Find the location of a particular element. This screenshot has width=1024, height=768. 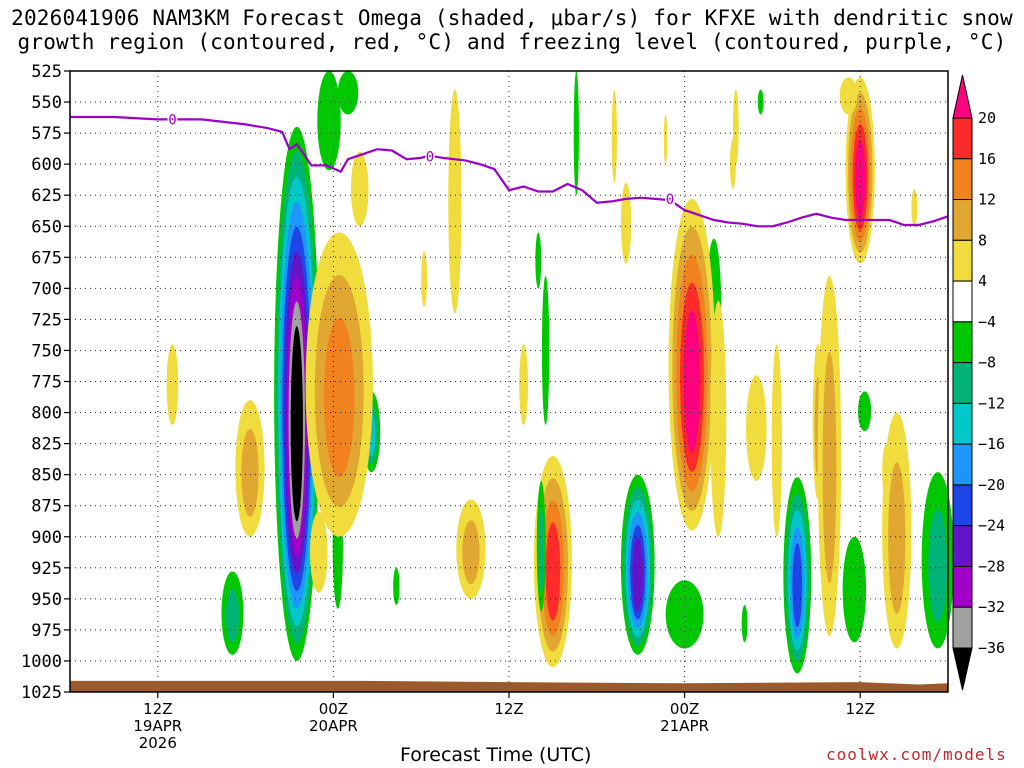

y-tick-label-650: 650 is located at coordinates (46, 227).